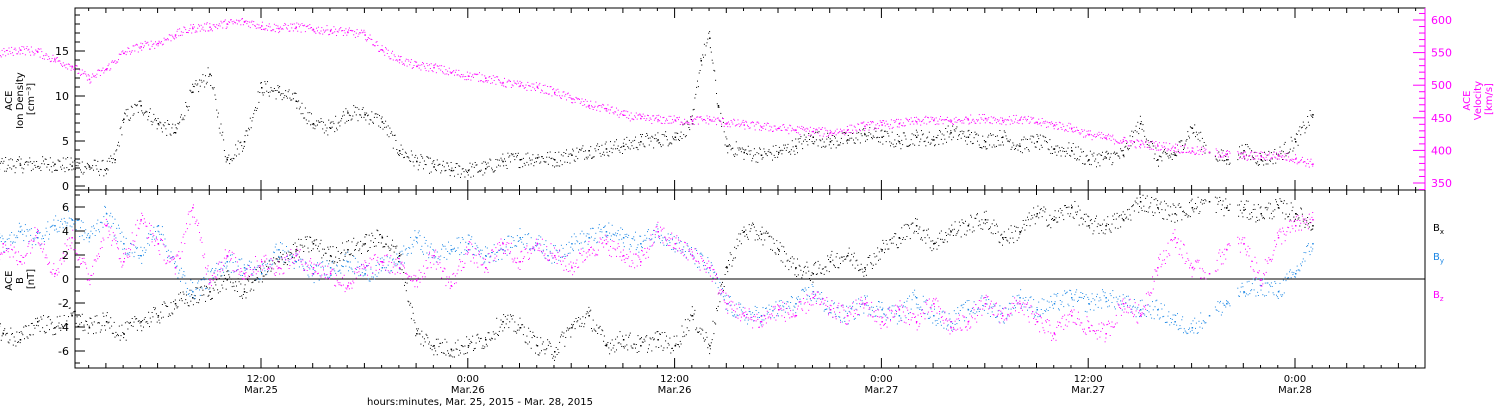 The image size is (1500, 410). I want to click on x-tick-date-label: Mar.25, so click(261, 390).